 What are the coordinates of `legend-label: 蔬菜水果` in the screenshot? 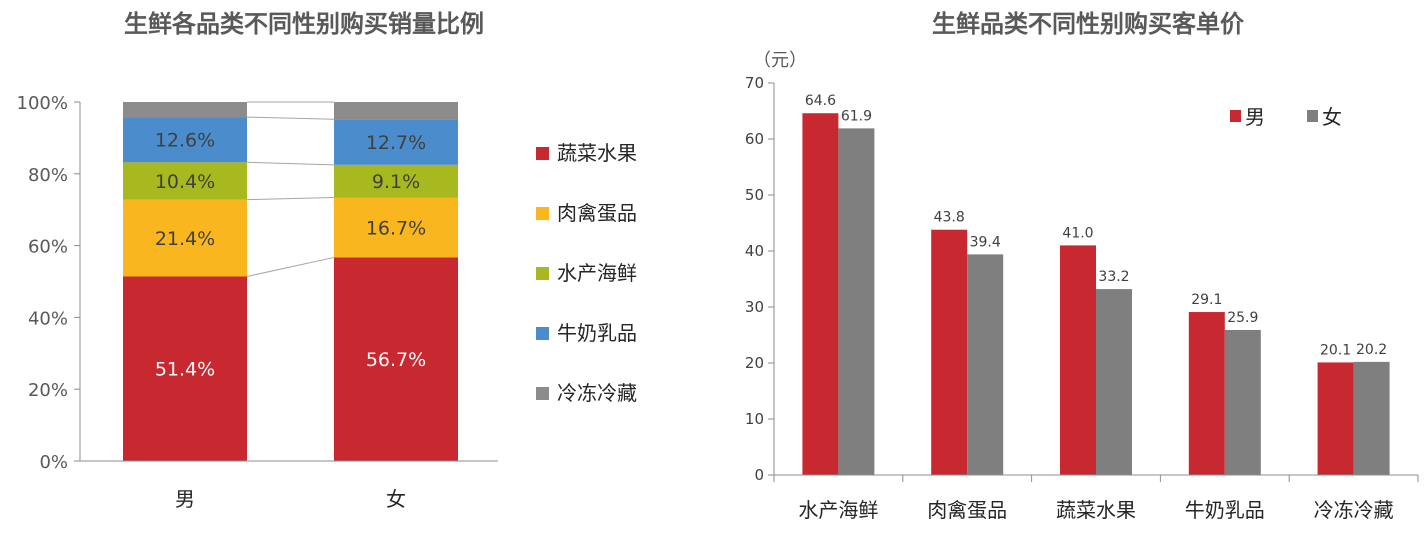 It's located at (597, 153).